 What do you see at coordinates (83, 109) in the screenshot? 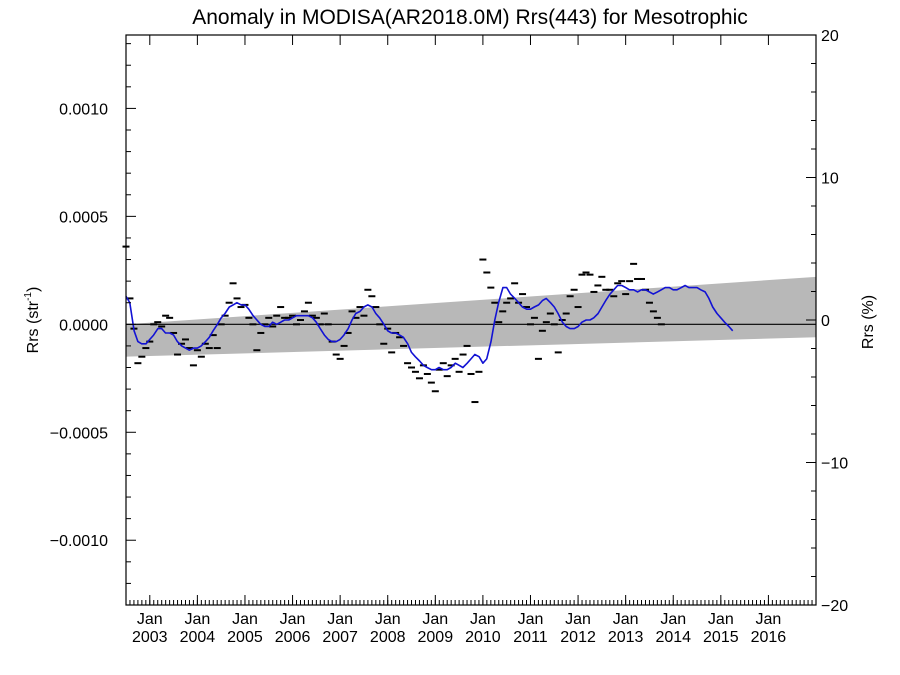
I see `left-tick-label: 0.0010` at bounding box center [83, 109].